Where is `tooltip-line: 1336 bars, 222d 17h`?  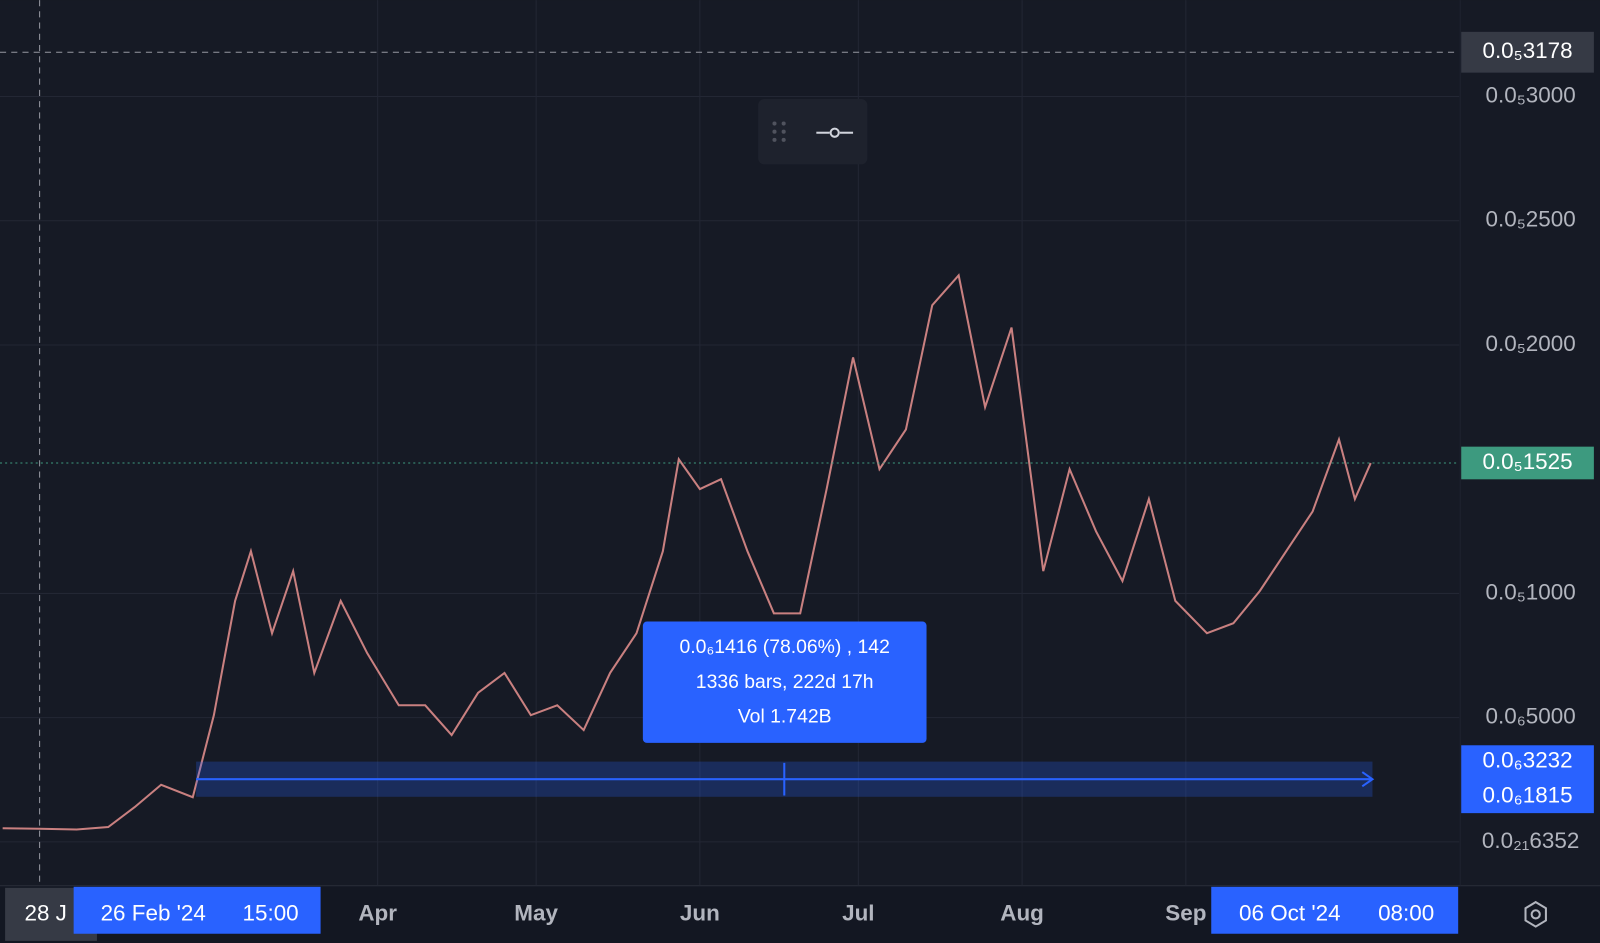
tooltip-line: 1336 bars, 222d 17h is located at coordinates (785, 682).